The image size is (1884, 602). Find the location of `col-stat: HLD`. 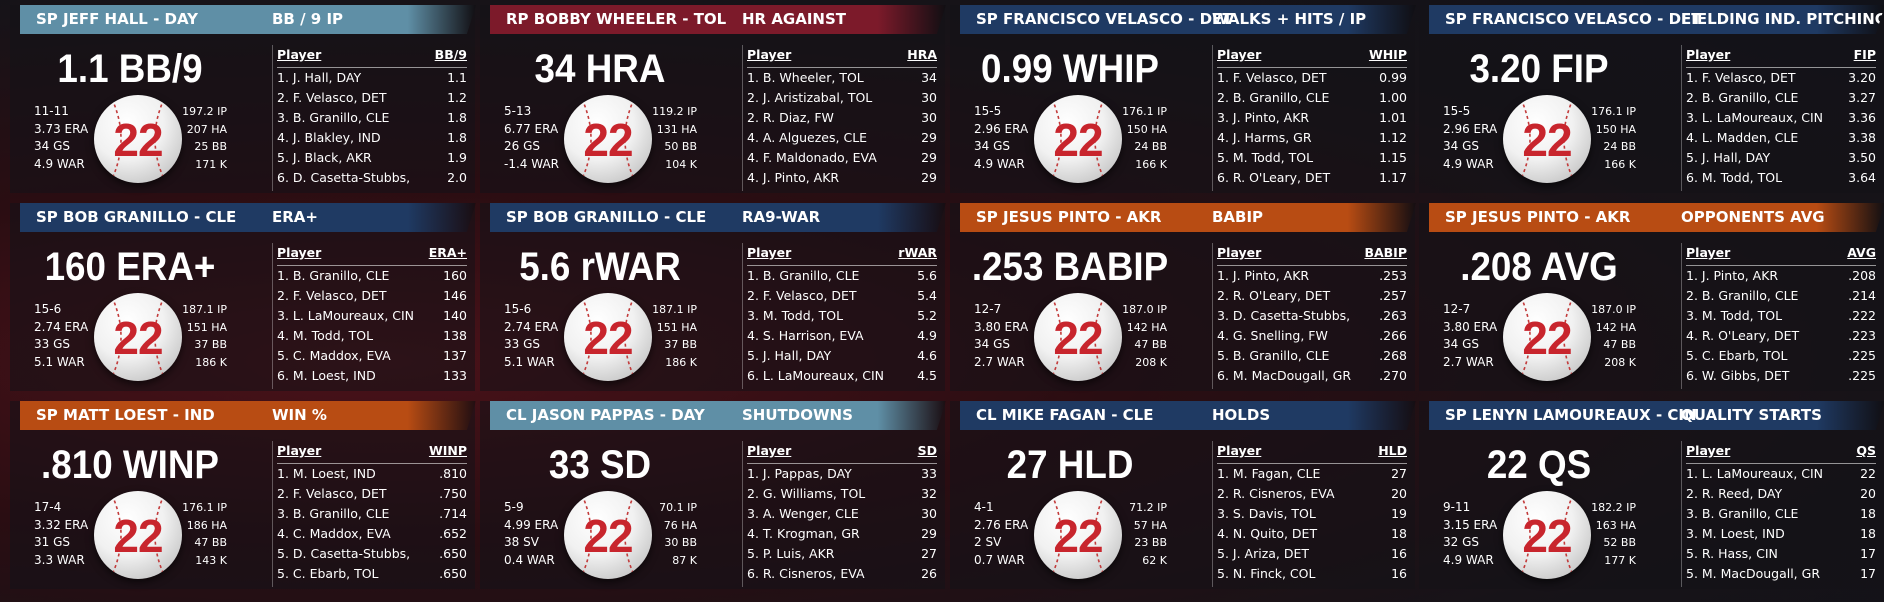

col-stat: HLD is located at coordinates (1392, 450).